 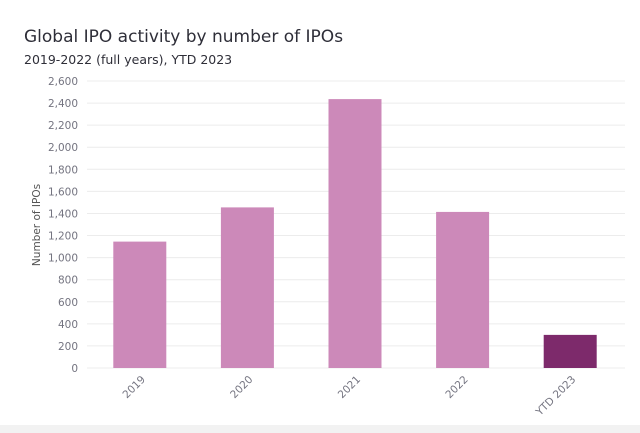 I want to click on y-tick-label: 2,000, so click(x=63, y=148).